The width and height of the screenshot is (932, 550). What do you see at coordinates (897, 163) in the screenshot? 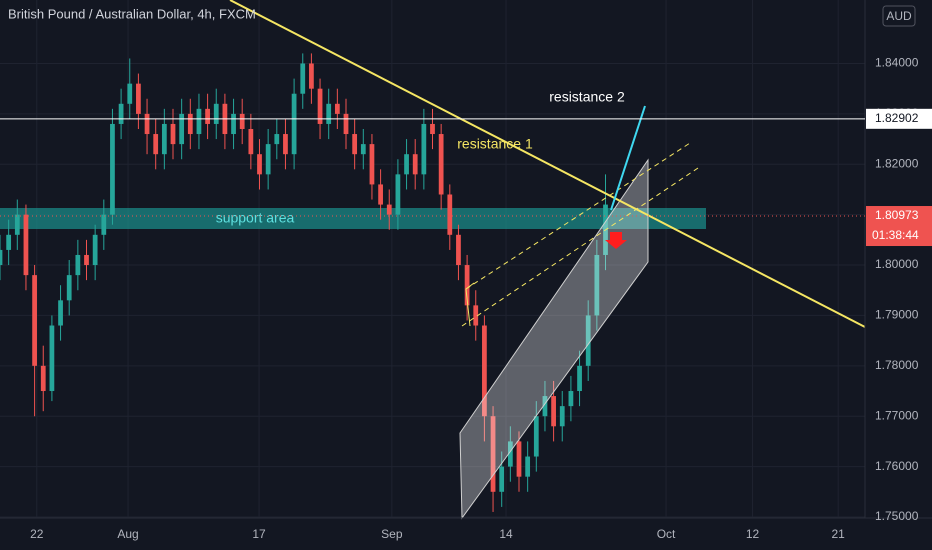
I see `y-tick-label: 1.82000` at bounding box center [897, 163].